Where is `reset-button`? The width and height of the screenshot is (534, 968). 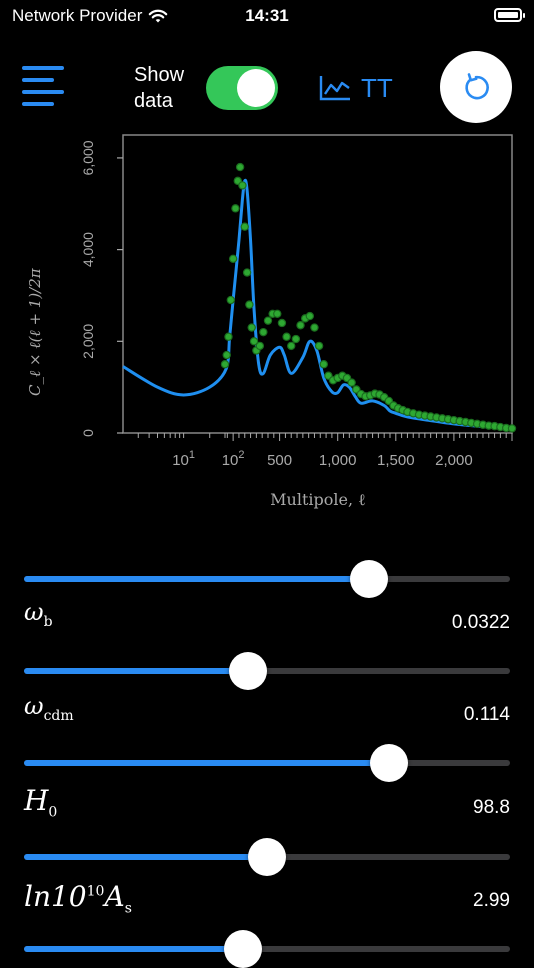 reset-button is located at coordinates (476, 87).